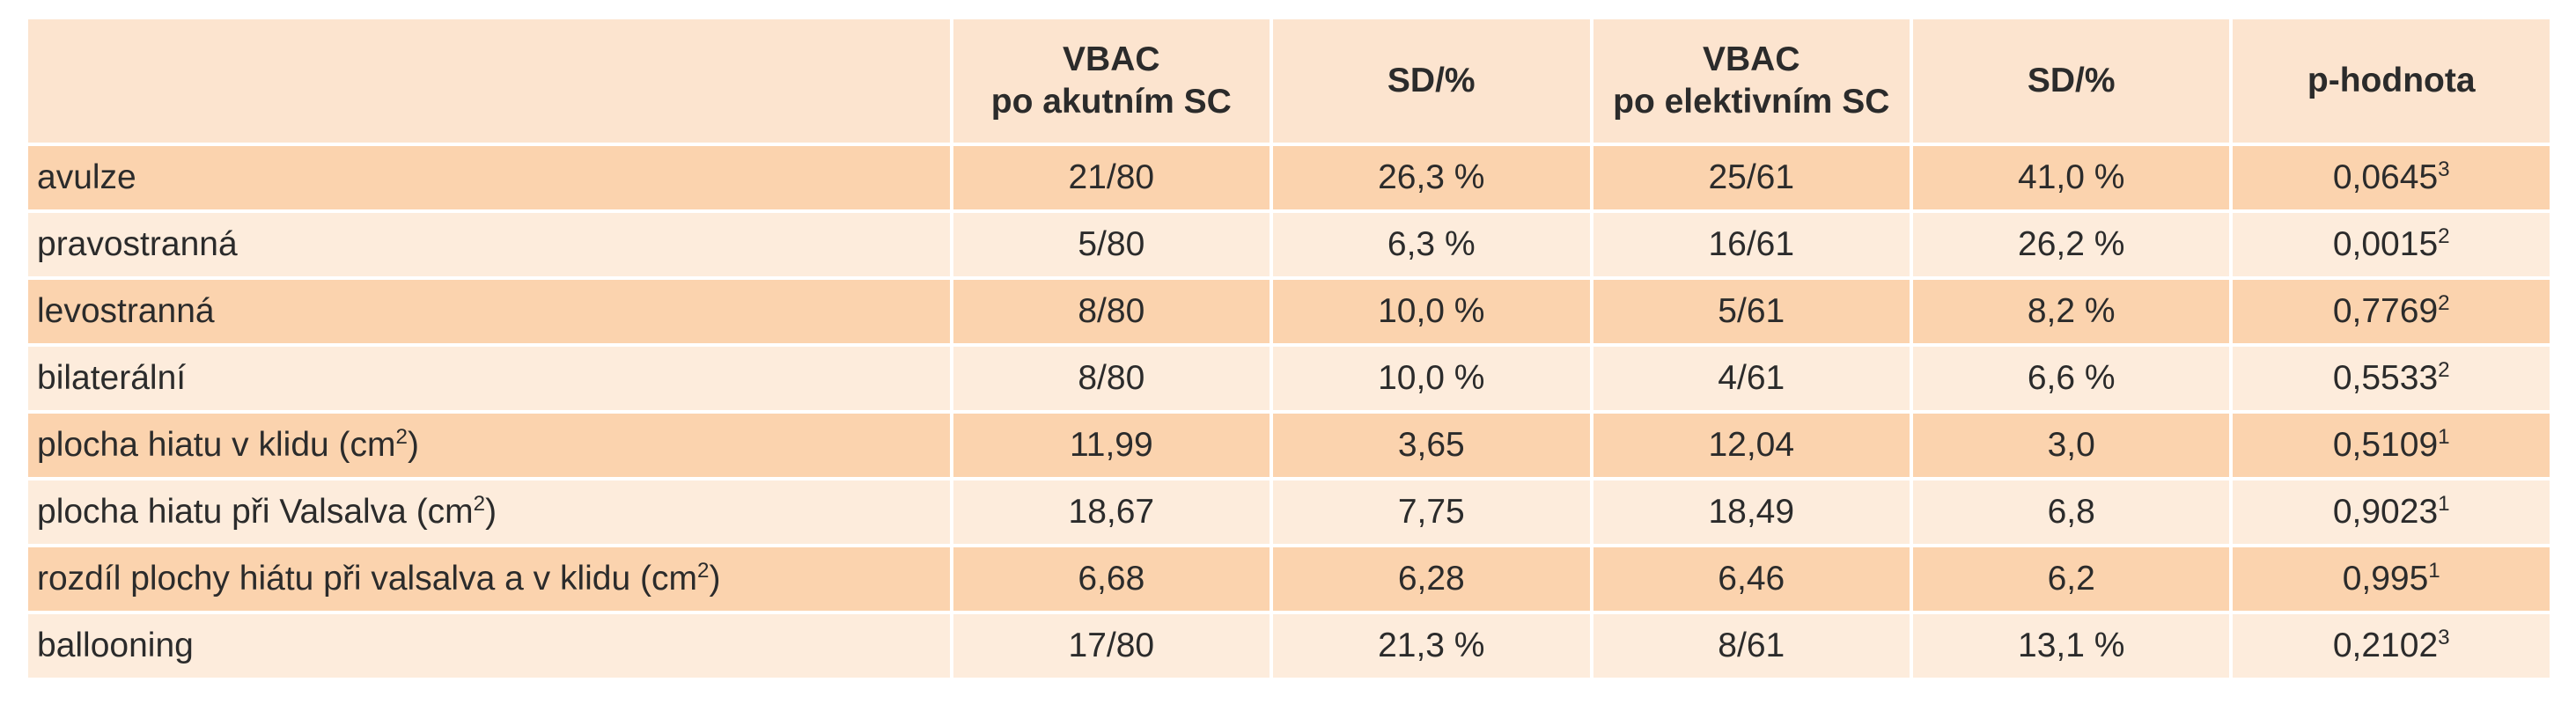 The image size is (2576, 704). What do you see at coordinates (256, 512) in the screenshot?
I see `row-label-text: plocha hiatu při Valsalva (cm` at bounding box center [256, 512].